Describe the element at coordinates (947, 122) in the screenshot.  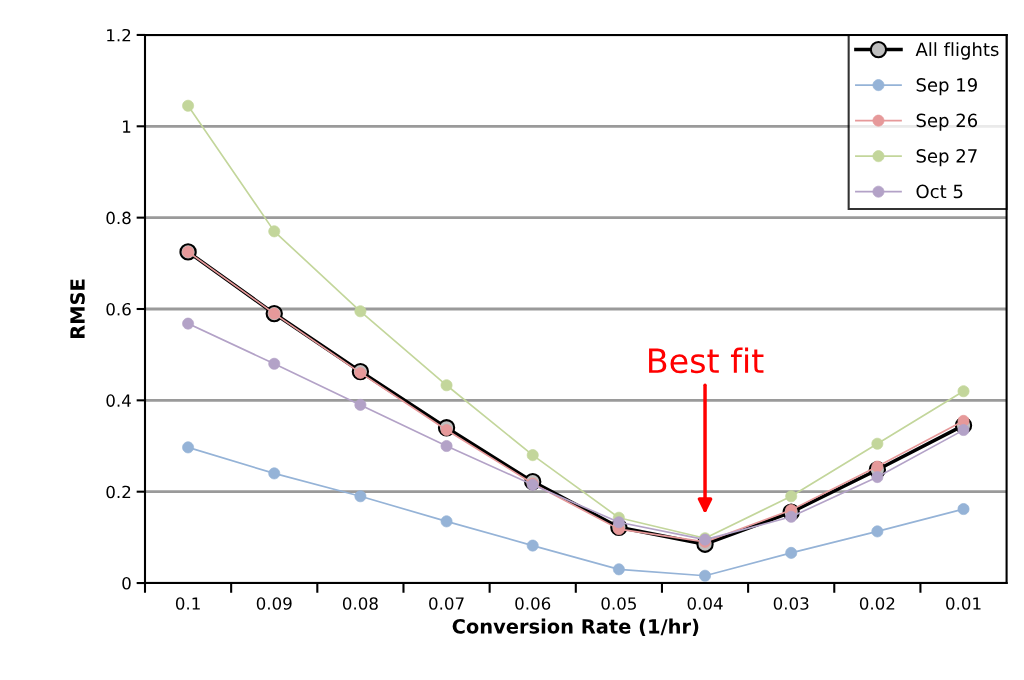
I see `legend-label: Sep 26` at that location.